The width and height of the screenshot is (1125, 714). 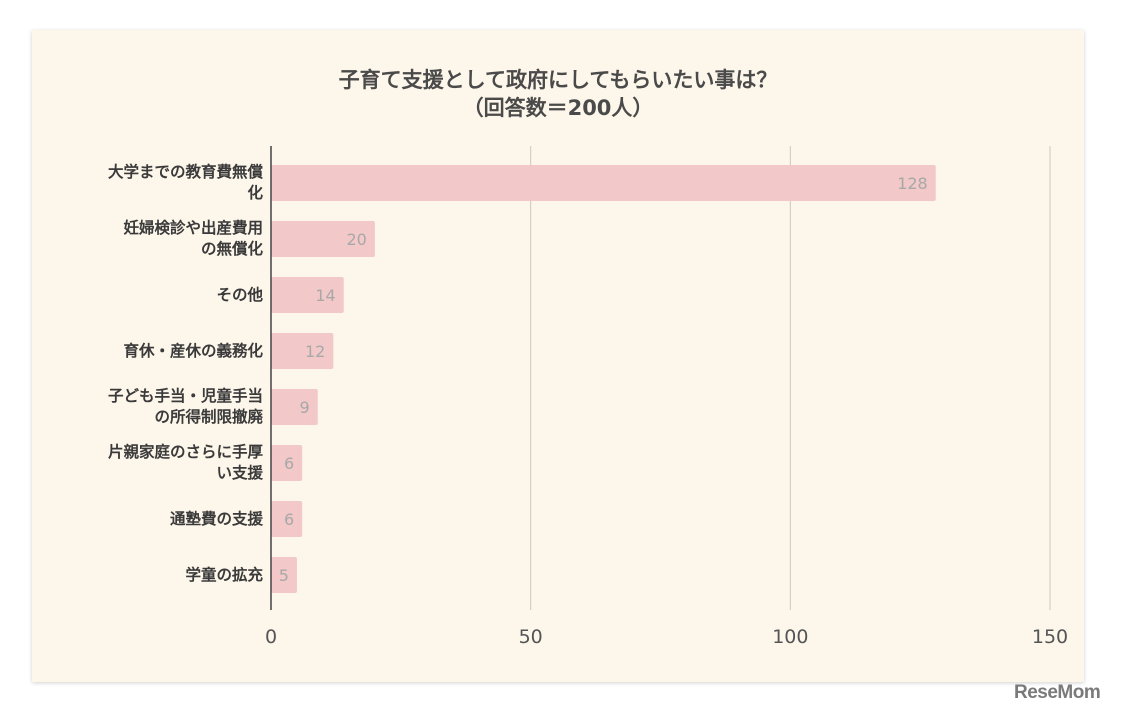 What do you see at coordinates (185, 172) in the screenshot?
I see `category-label-0-line-0: 大学までの教育費無償` at bounding box center [185, 172].